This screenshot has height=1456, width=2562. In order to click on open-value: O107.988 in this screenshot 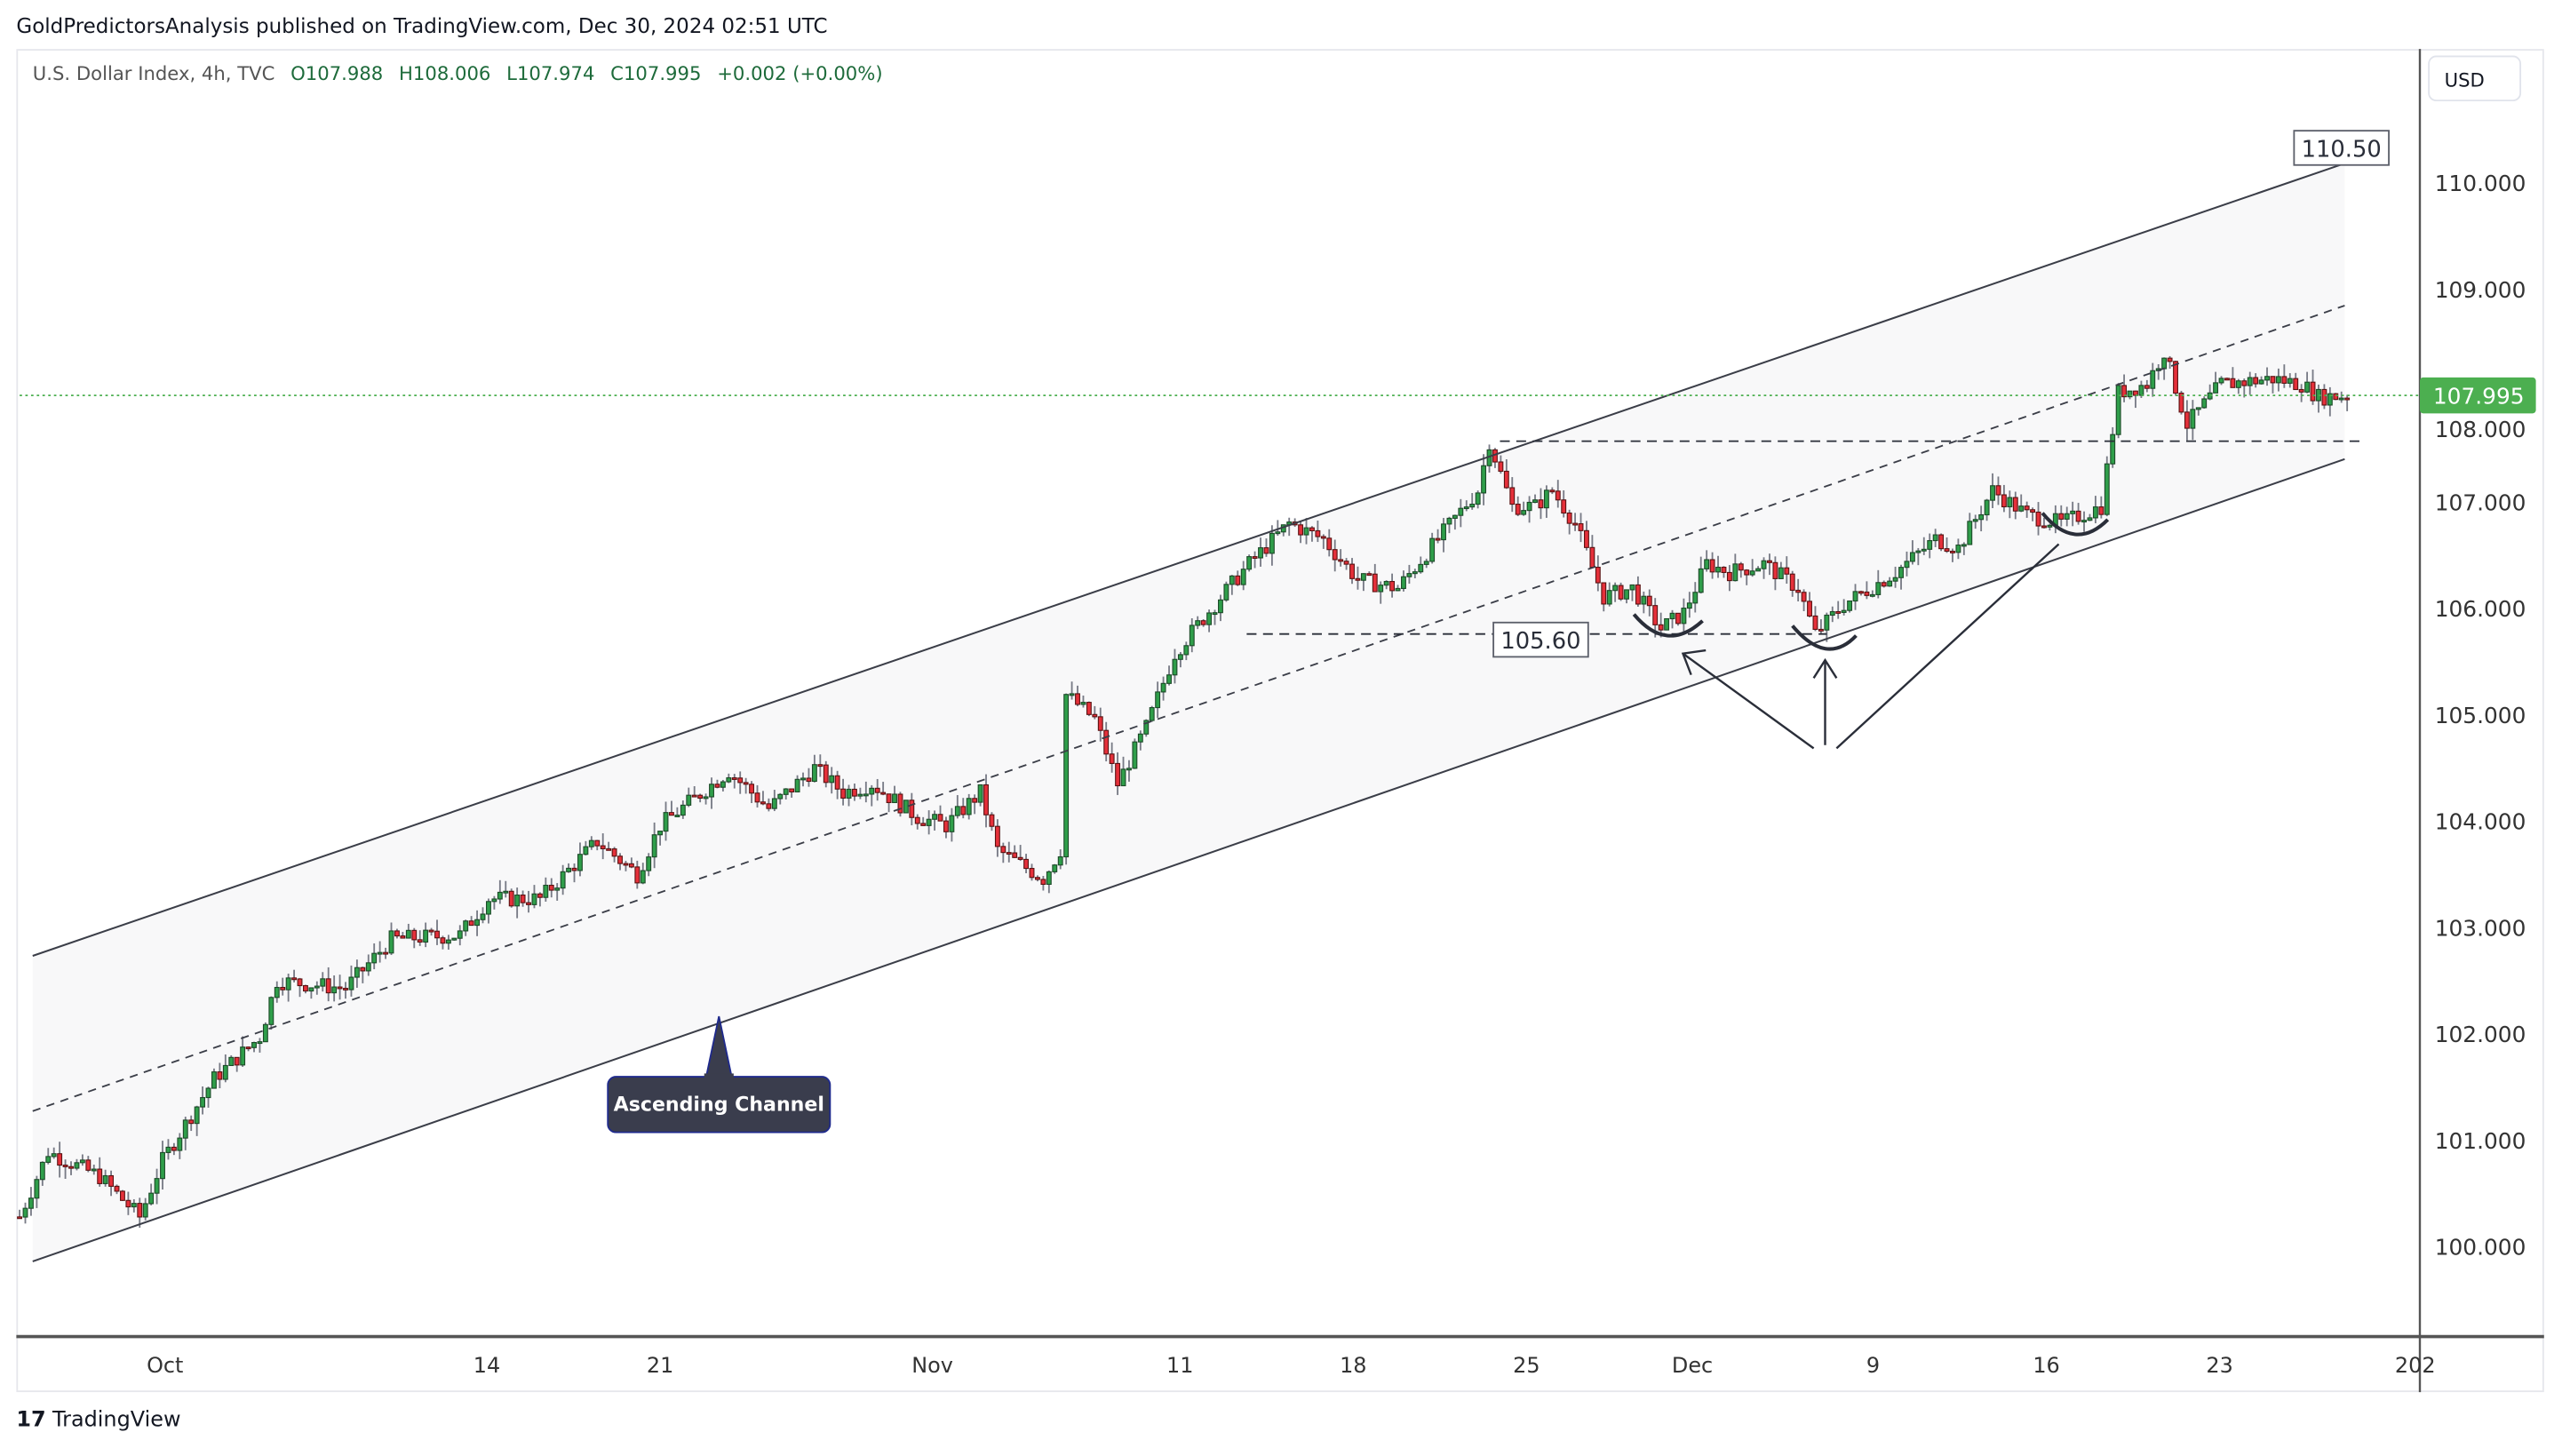, I will do `click(337, 73)`.